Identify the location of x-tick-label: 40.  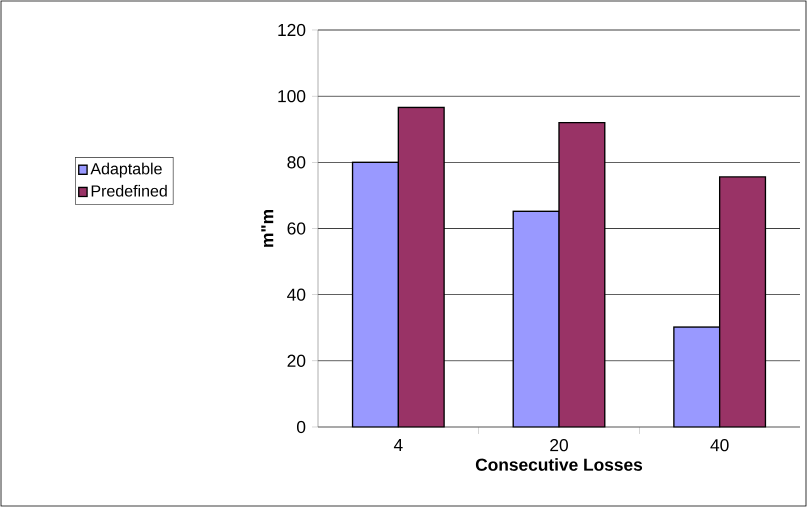
(719, 445).